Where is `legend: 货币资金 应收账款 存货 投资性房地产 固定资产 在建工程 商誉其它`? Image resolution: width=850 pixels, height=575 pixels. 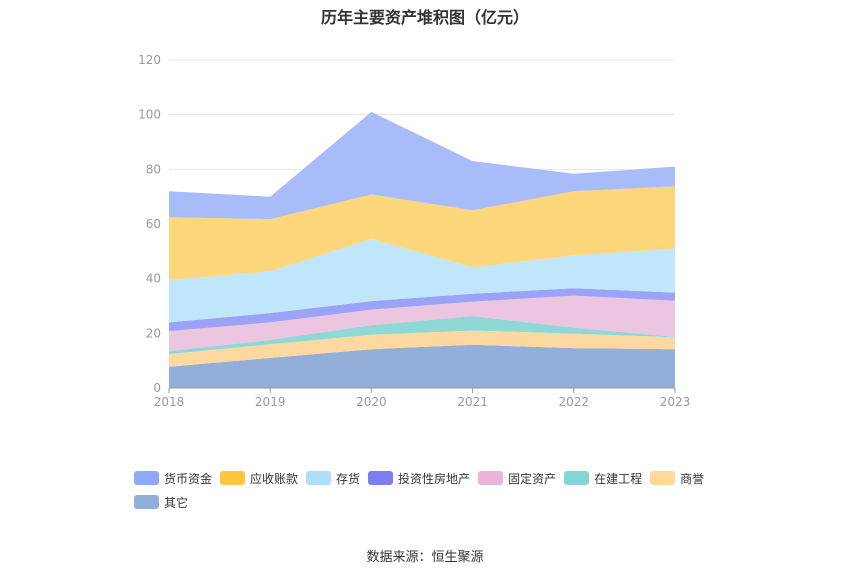 legend: 货币资金 应收账款 存货 投资性房地产 固定资产 在建工程 商誉其它 is located at coordinates (434, 494).